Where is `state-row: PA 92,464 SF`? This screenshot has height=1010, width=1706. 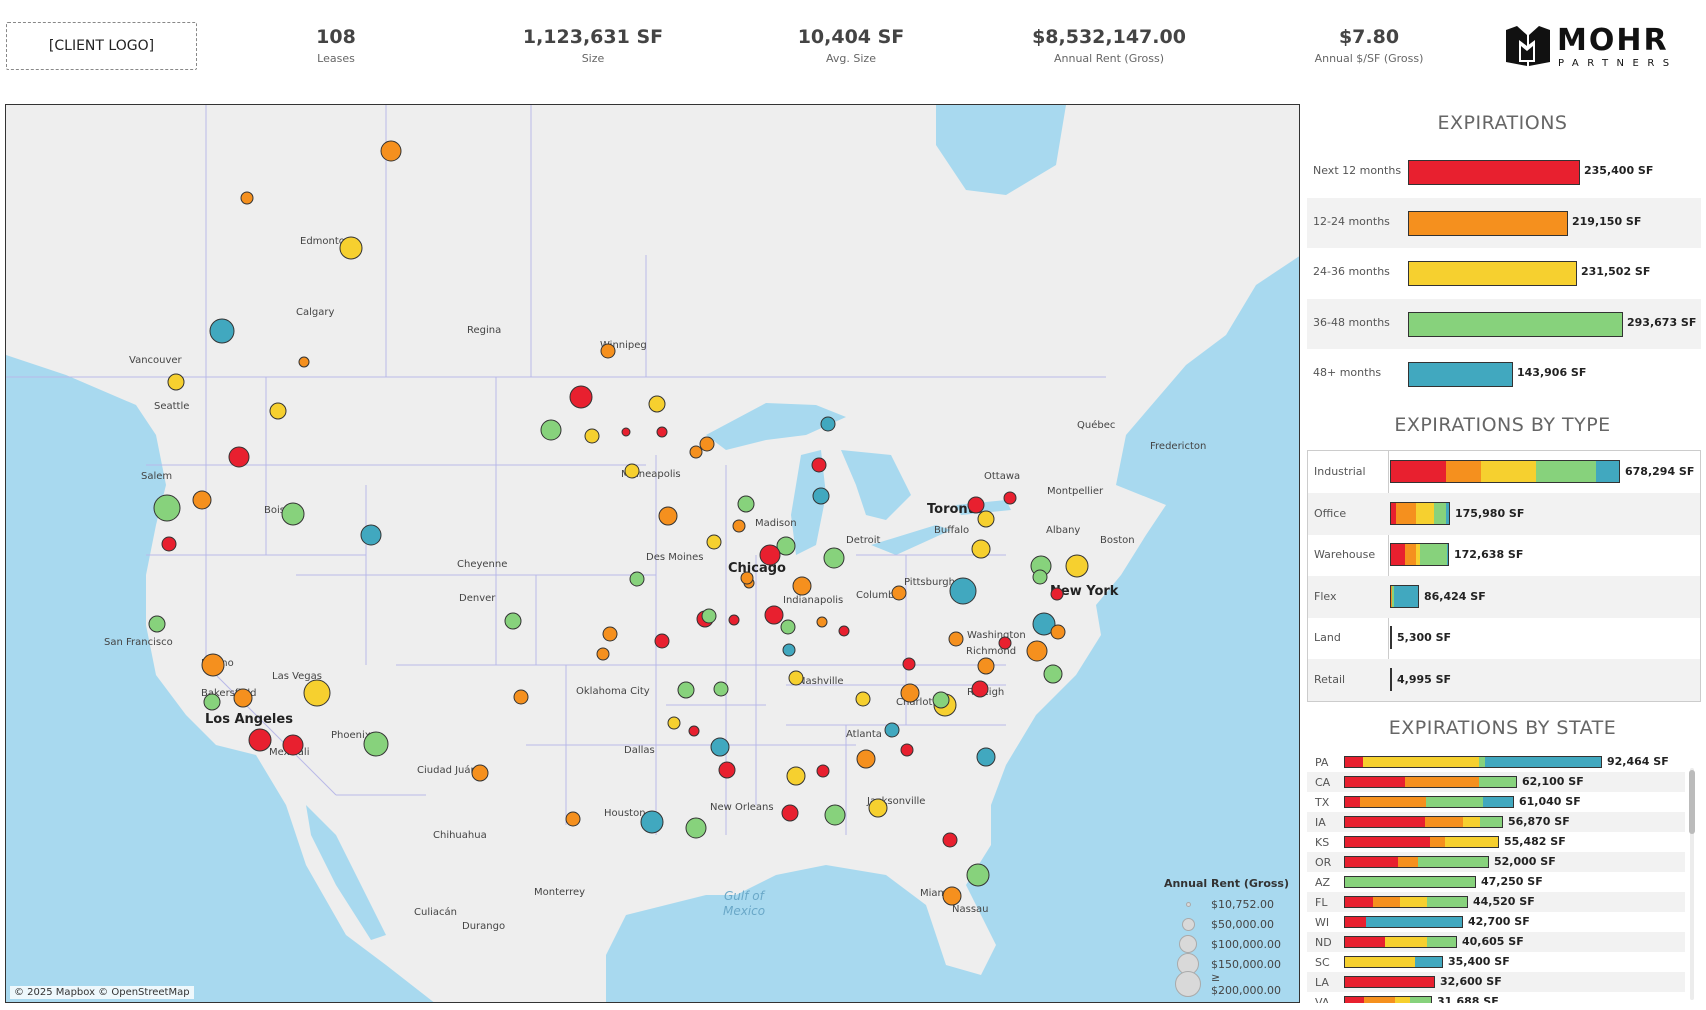
state-row: PA 92,464 SF is located at coordinates (1496, 762).